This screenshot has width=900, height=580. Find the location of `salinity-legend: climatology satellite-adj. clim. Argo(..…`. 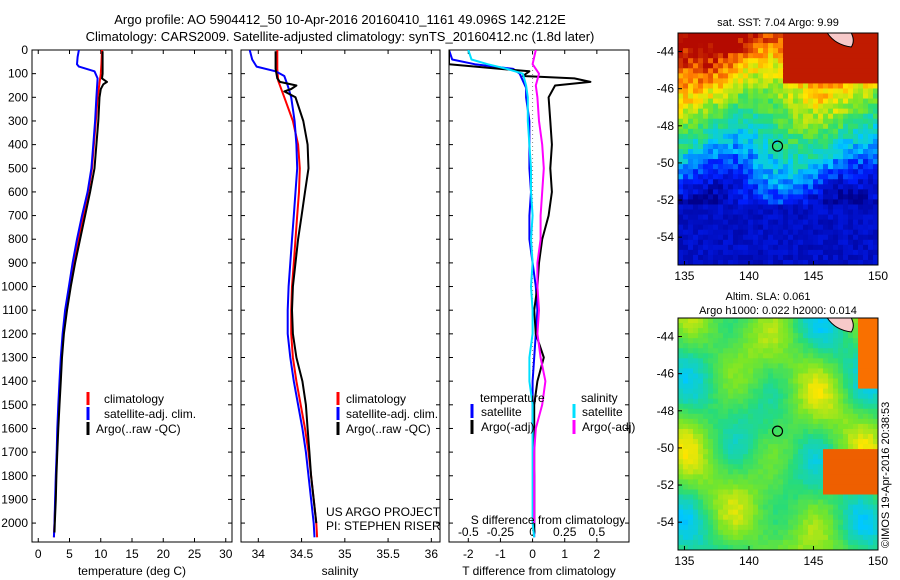

salinity-legend: climatology satellite-adj. clim. Argo(..… is located at coordinates (383, 462).